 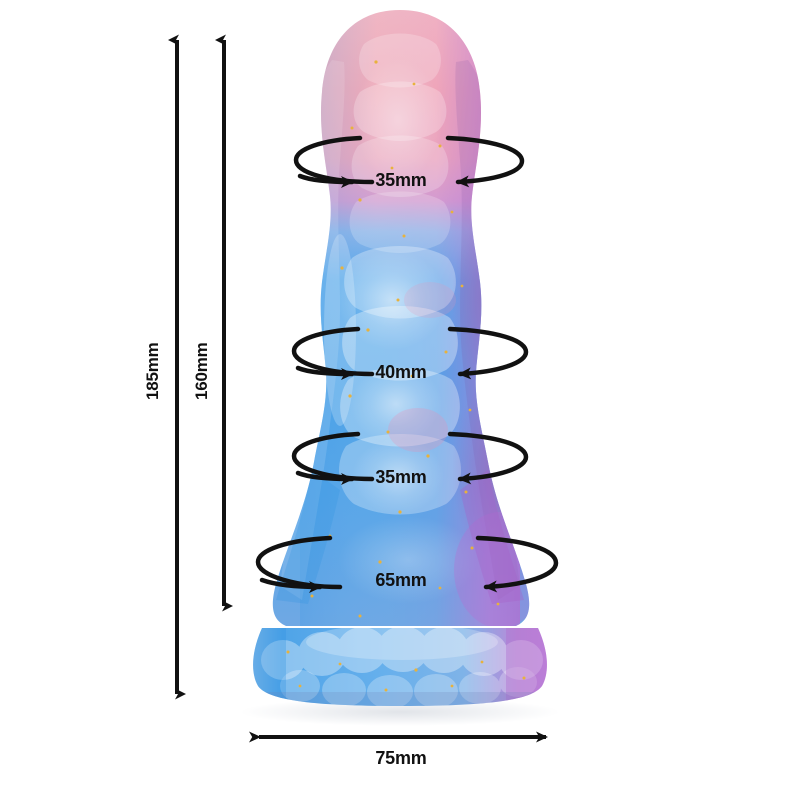 What do you see at coordinates (400, 712) in the screenshot?
I see `floor-shadow` at bounding box center [400, 712].